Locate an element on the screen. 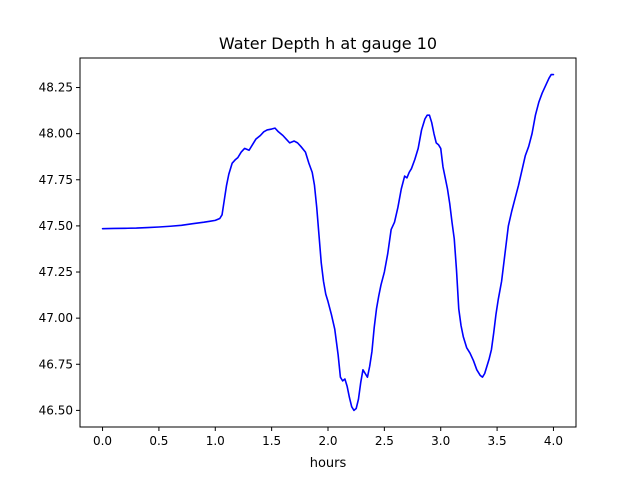 This screenshot has width=640, height=484. x-tick-label: 3.5 is located at coordinates (497, 441).